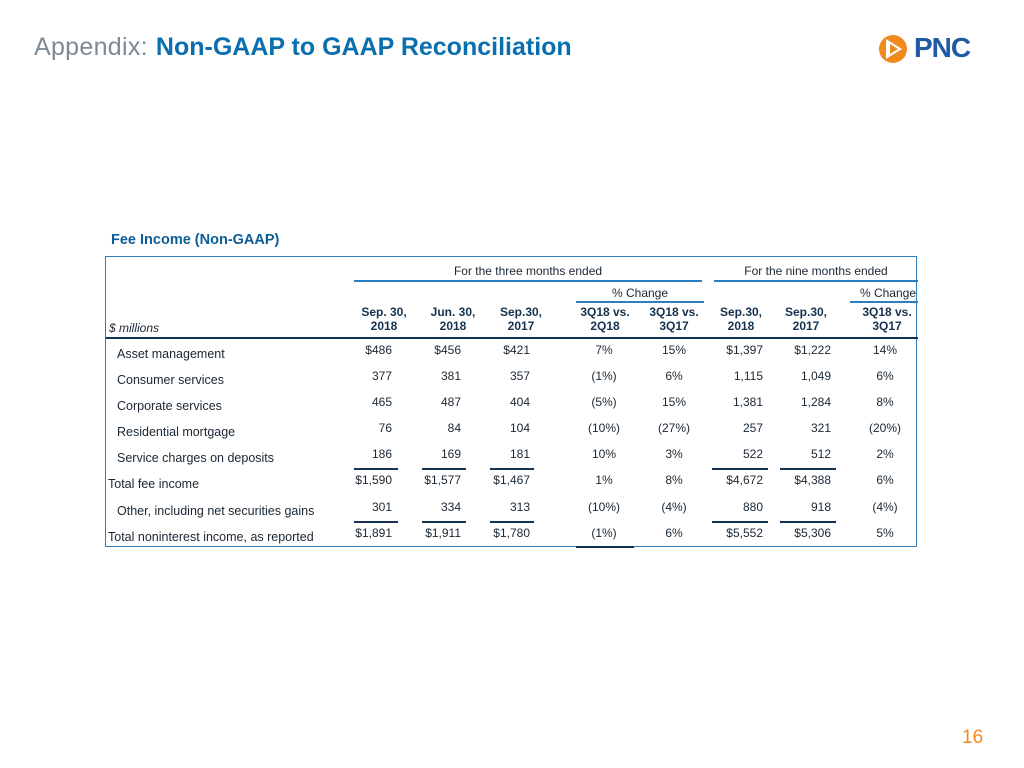 This screenshot has width=1024, height=768. I want to click on table-cell: 321, so click(820, 428).